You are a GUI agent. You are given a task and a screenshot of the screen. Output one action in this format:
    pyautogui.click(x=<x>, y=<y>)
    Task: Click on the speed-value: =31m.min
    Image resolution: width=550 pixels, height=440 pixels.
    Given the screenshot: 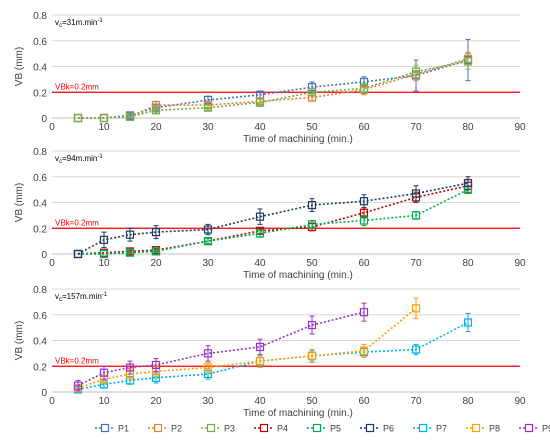 What is the action you would take?
    pyautogui.click(x=79, y=22)
    